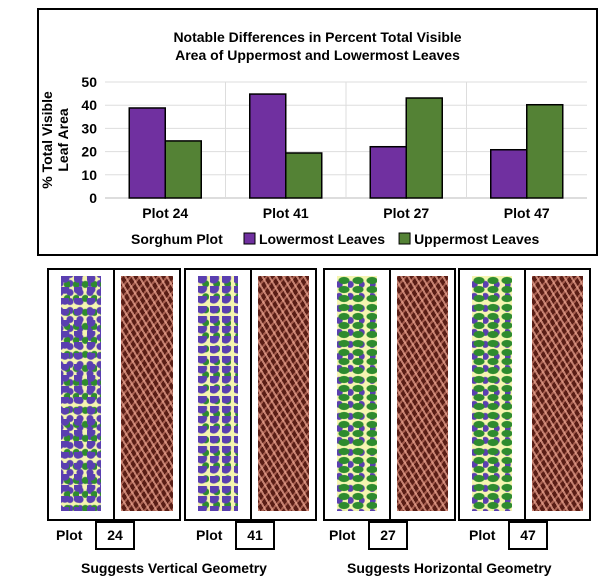 The height and width of the screenshot is (584, 600). Describe the element at coordinates (89, 82) in the screenshot. I see `y-tick-label: 50` at that location.